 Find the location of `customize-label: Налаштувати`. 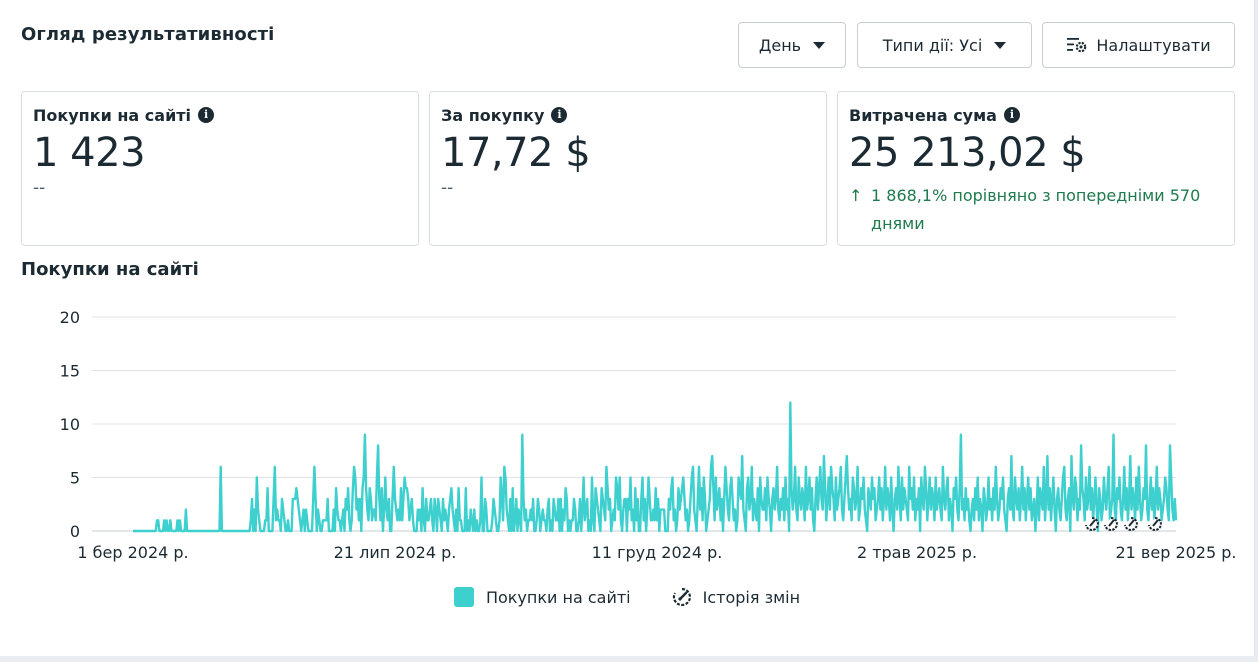

customize-label: Налаштувати is located at coordinates (1153, 45).